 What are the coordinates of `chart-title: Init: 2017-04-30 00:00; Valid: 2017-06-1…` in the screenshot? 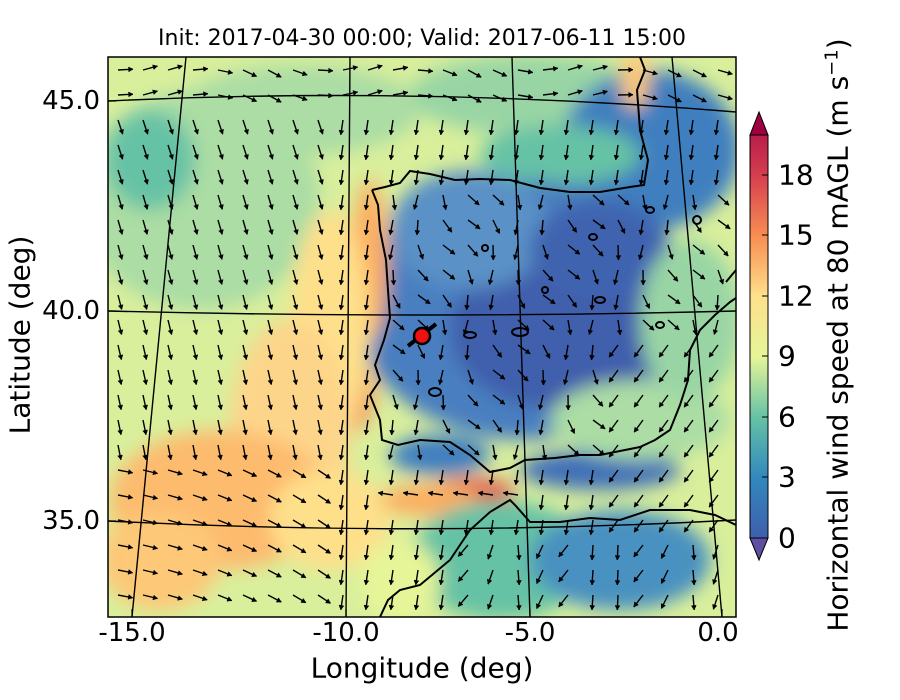 It's located at (422, 38).